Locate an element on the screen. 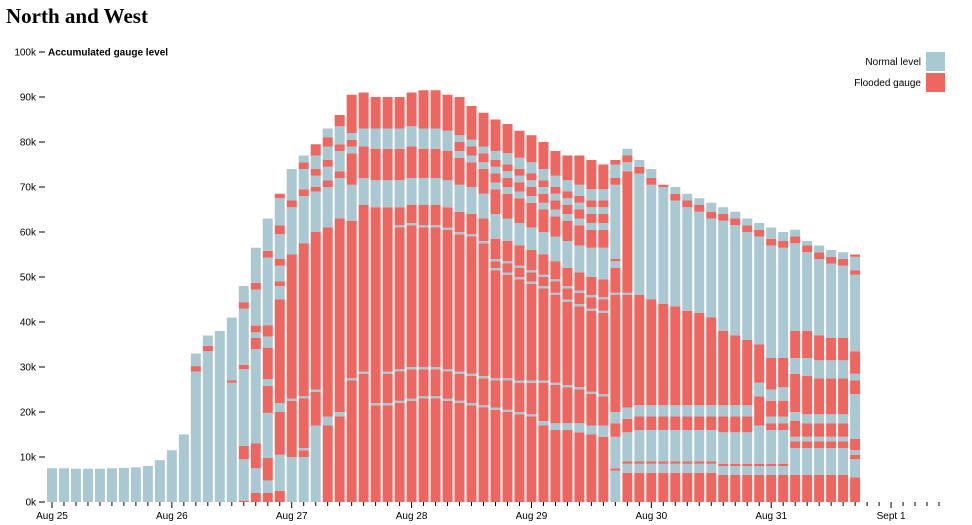  y-tick-label: 60k is located at coordinates (28, 233).